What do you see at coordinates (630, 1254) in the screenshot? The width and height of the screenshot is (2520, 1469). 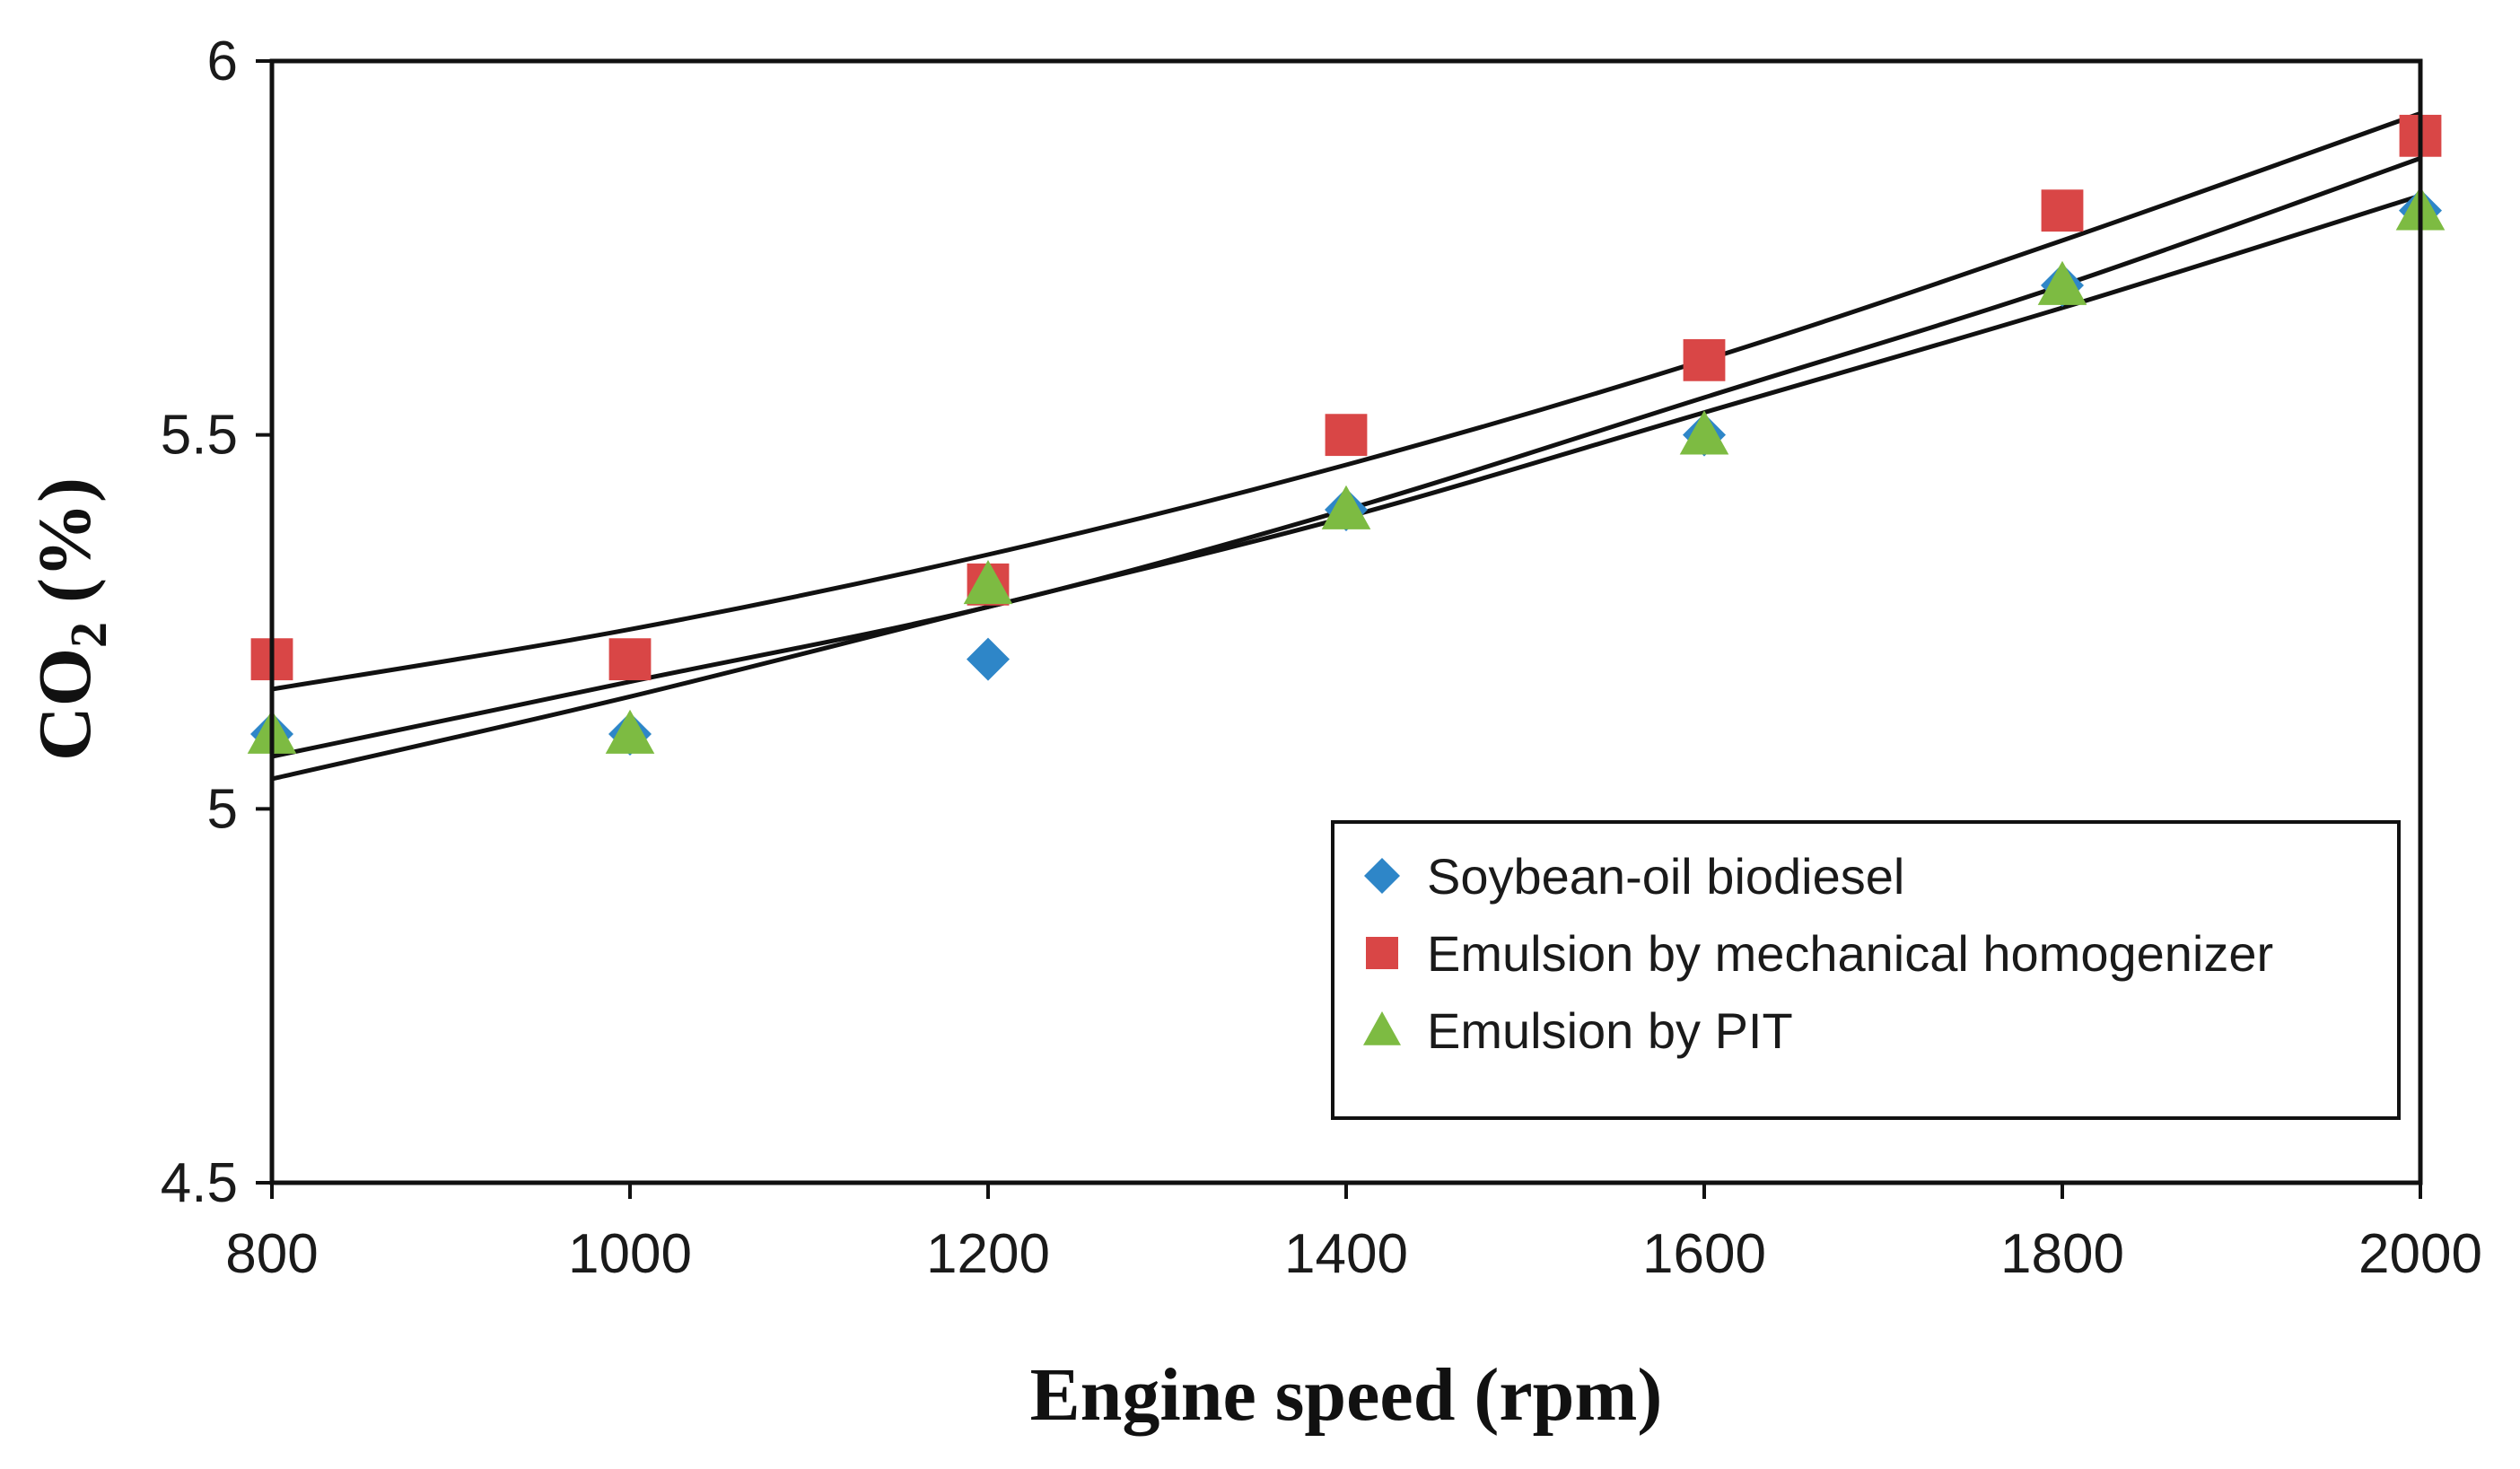 I see `x-tick-label: 1000` at bounding box center [630, 1254].